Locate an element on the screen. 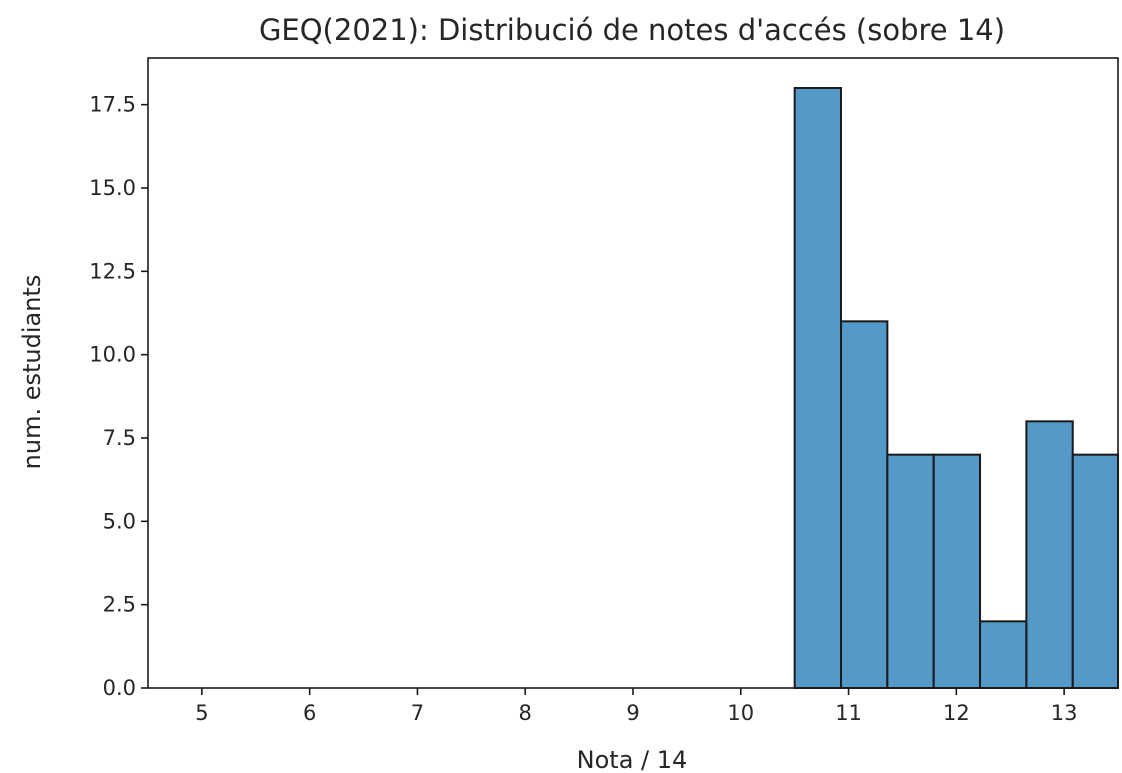 This screenshot has width=1122, height=773. y-tick-label: 12.5 is located at coordinates (112, 271).